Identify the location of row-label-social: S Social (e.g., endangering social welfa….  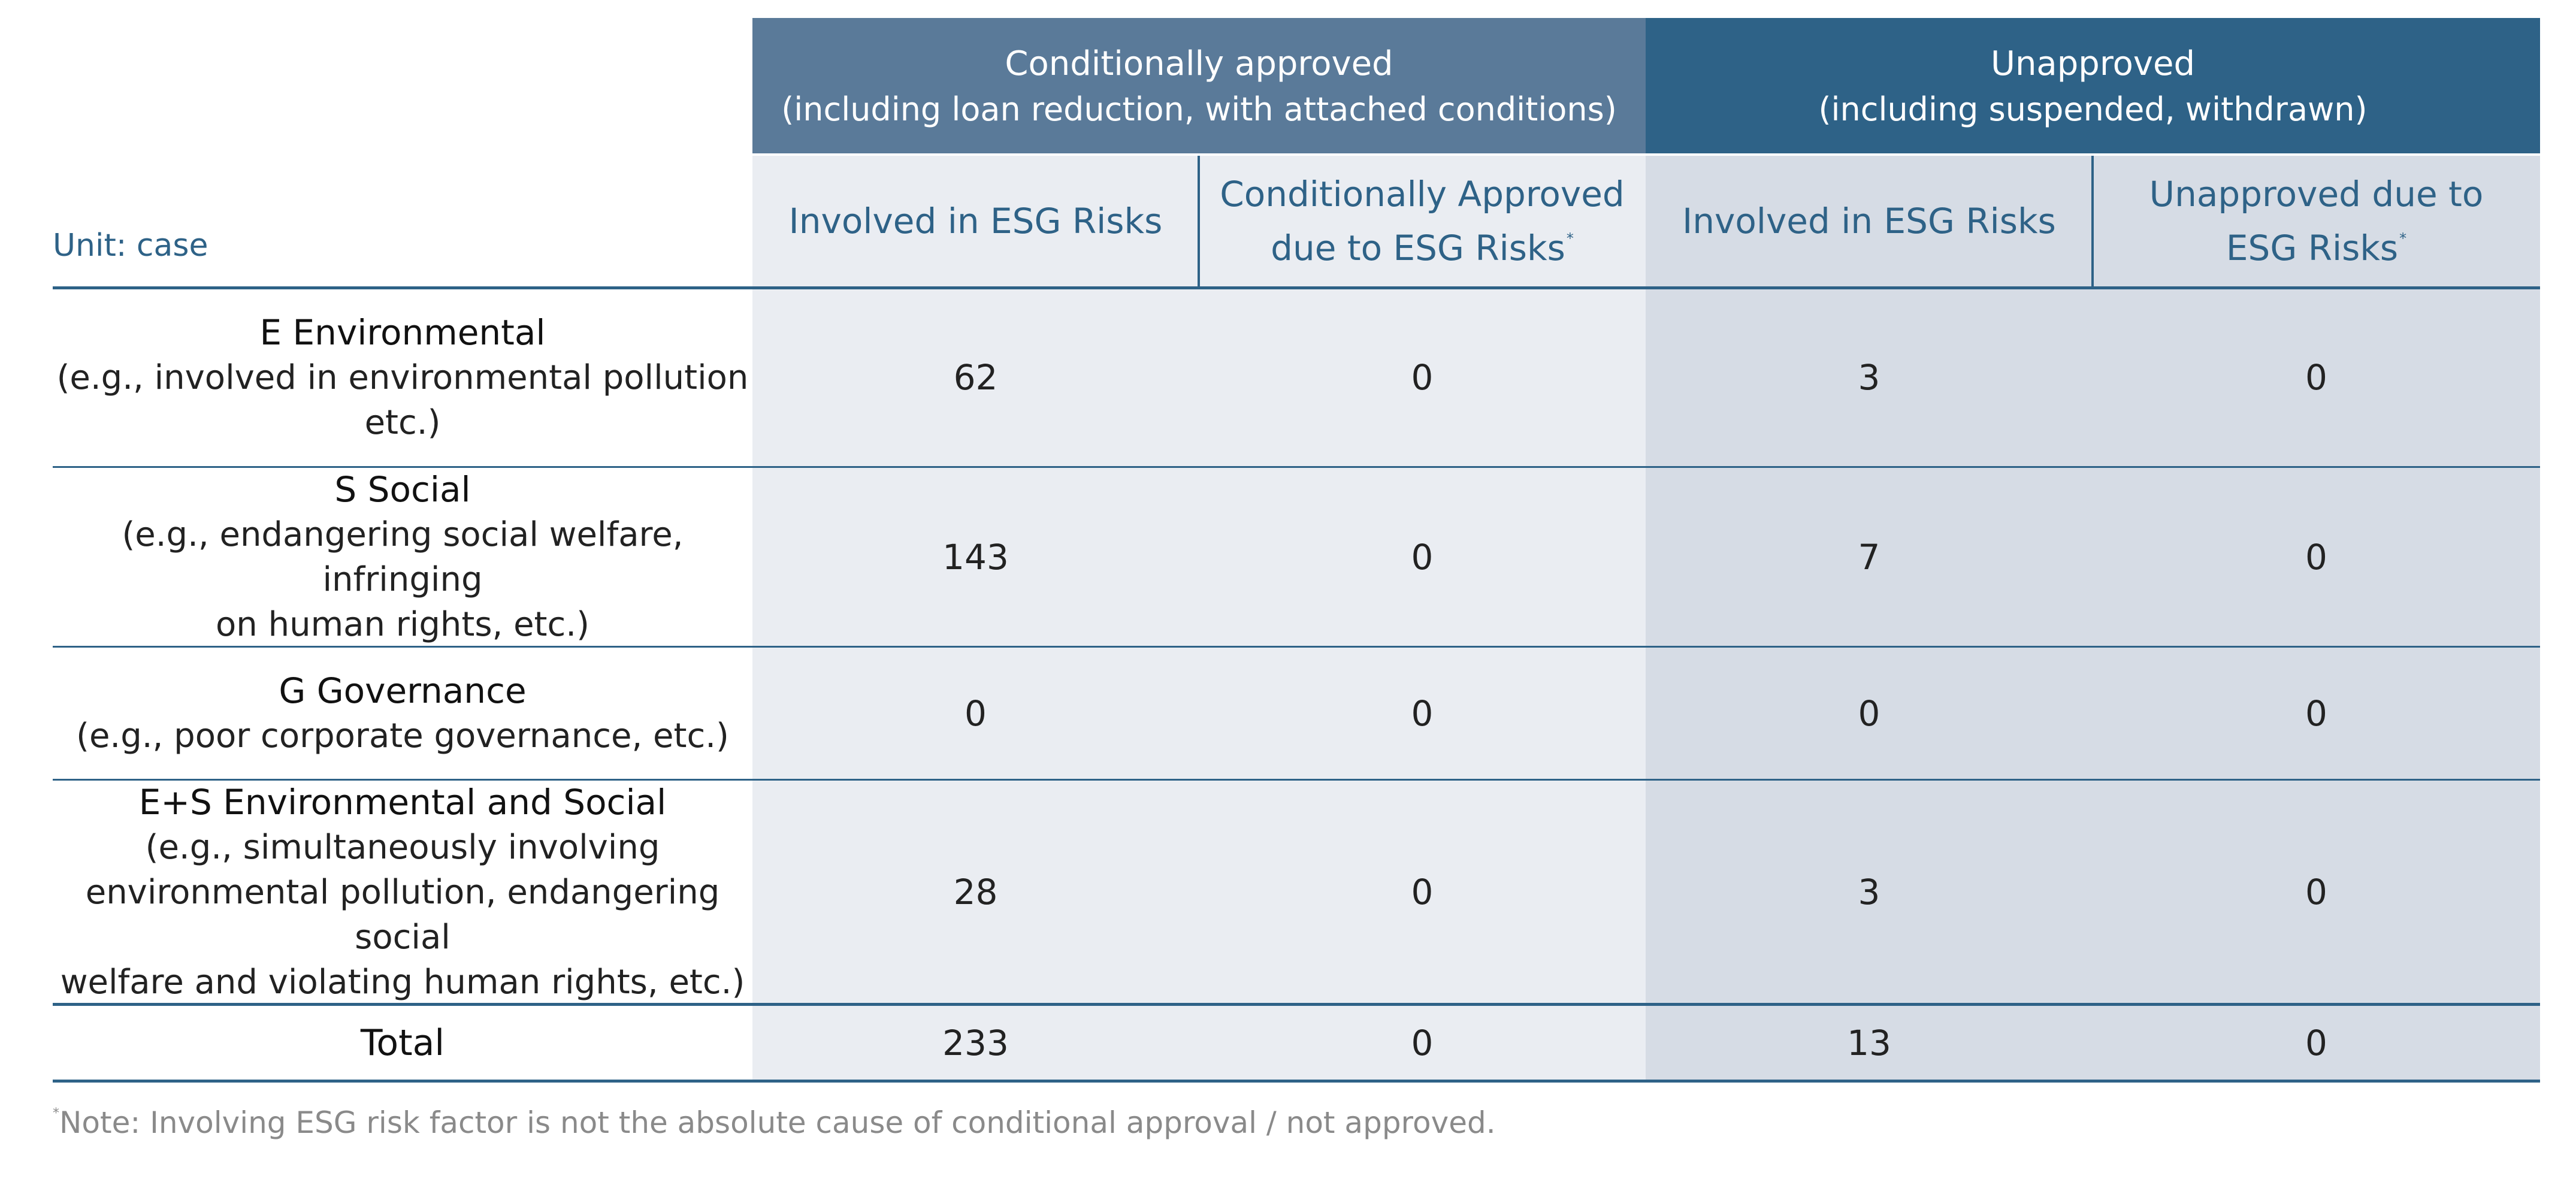
(402, 557).